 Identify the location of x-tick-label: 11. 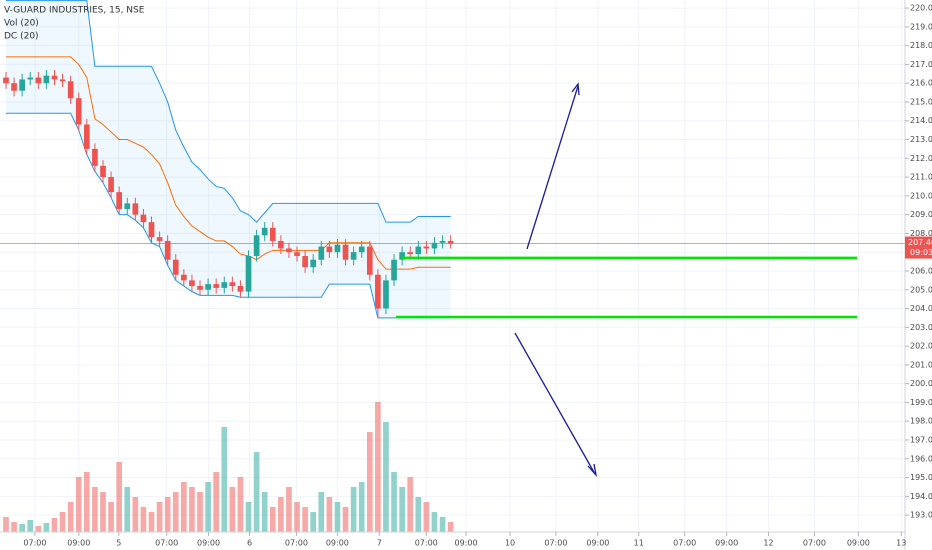
(639, 543).